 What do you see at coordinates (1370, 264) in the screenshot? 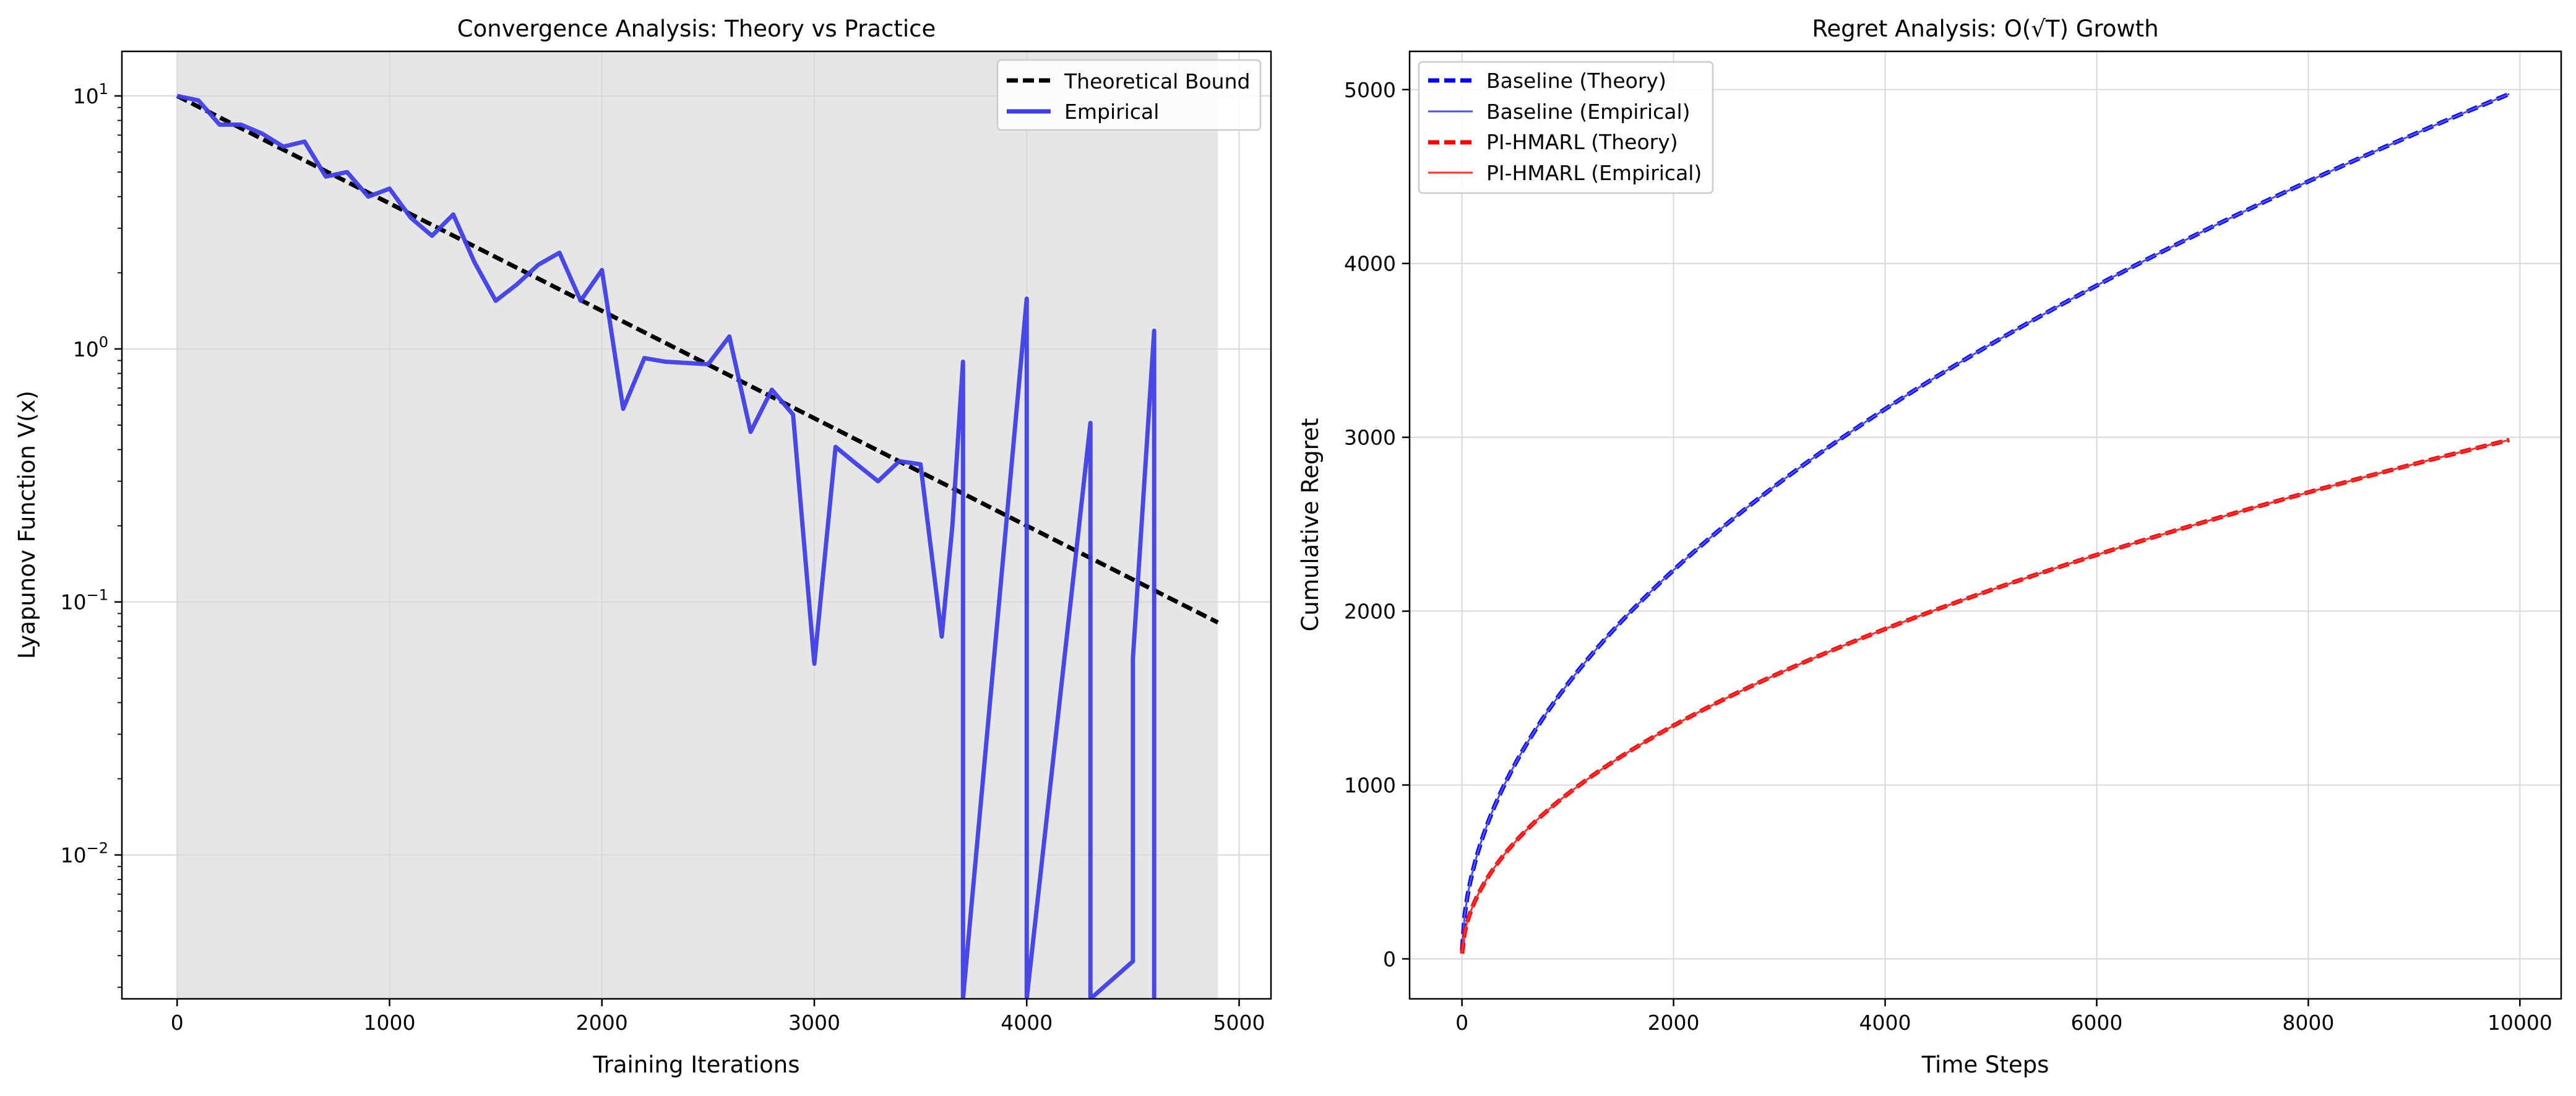
I see `y-tick-label: 4000` at bounding box center [1370, 264].